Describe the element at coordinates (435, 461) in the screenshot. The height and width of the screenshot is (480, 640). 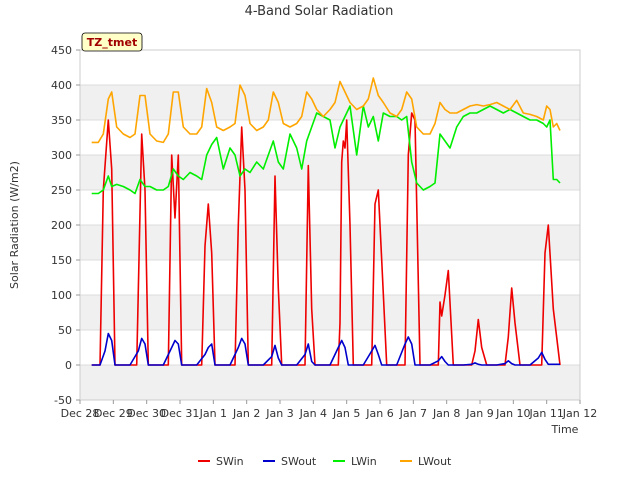
I see `legend-label-lwout: LWout` at that location.